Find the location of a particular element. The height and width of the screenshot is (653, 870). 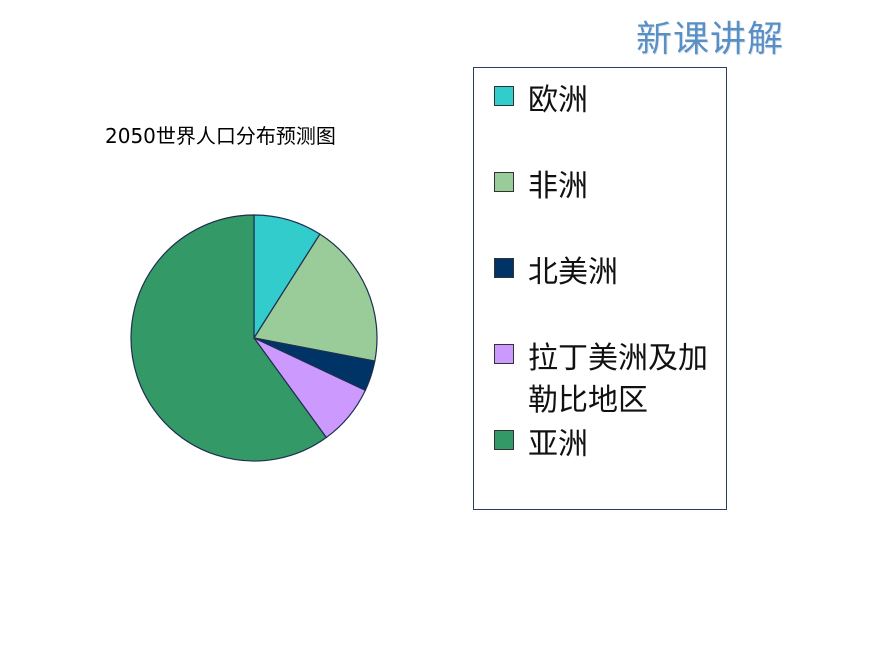

legend-label-north-america: 北美洲 is located at coordinates (573, 272).